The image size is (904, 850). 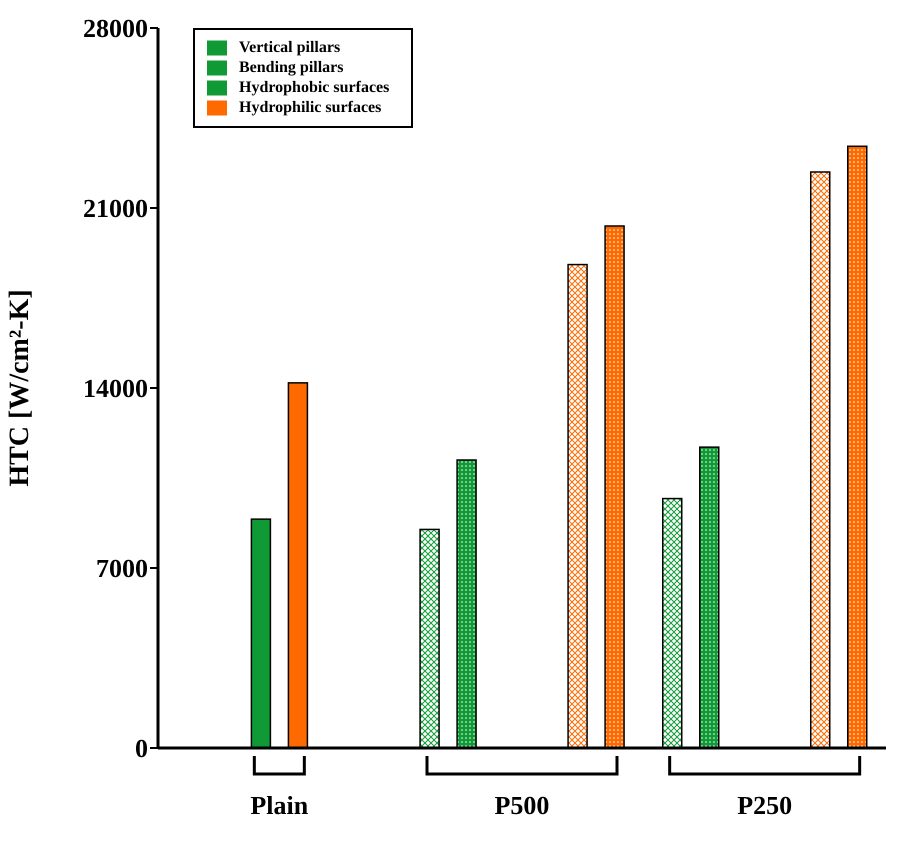 I want to click on y-tick-label: 14000, so click(x=115, y=389).